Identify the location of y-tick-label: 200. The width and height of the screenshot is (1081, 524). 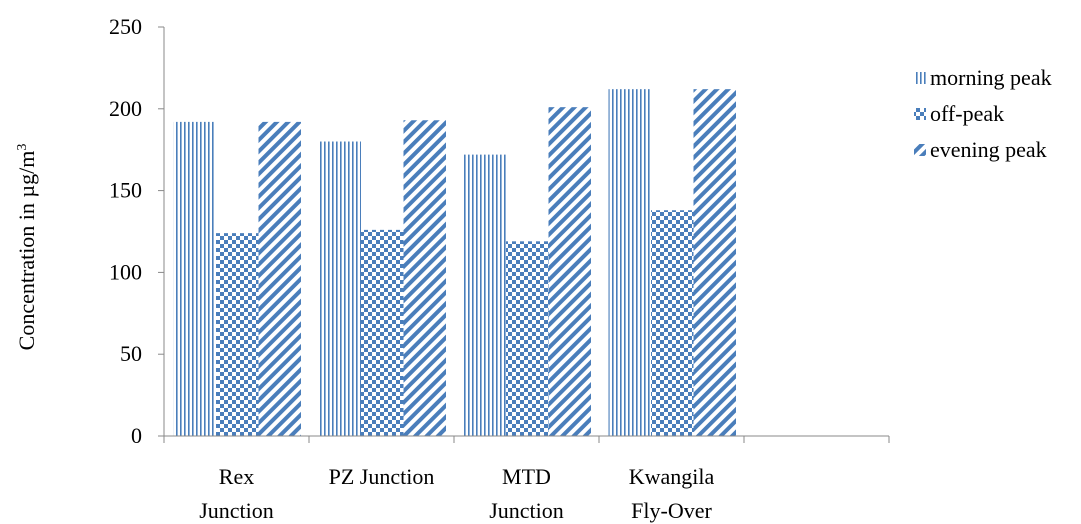
(125, 108).